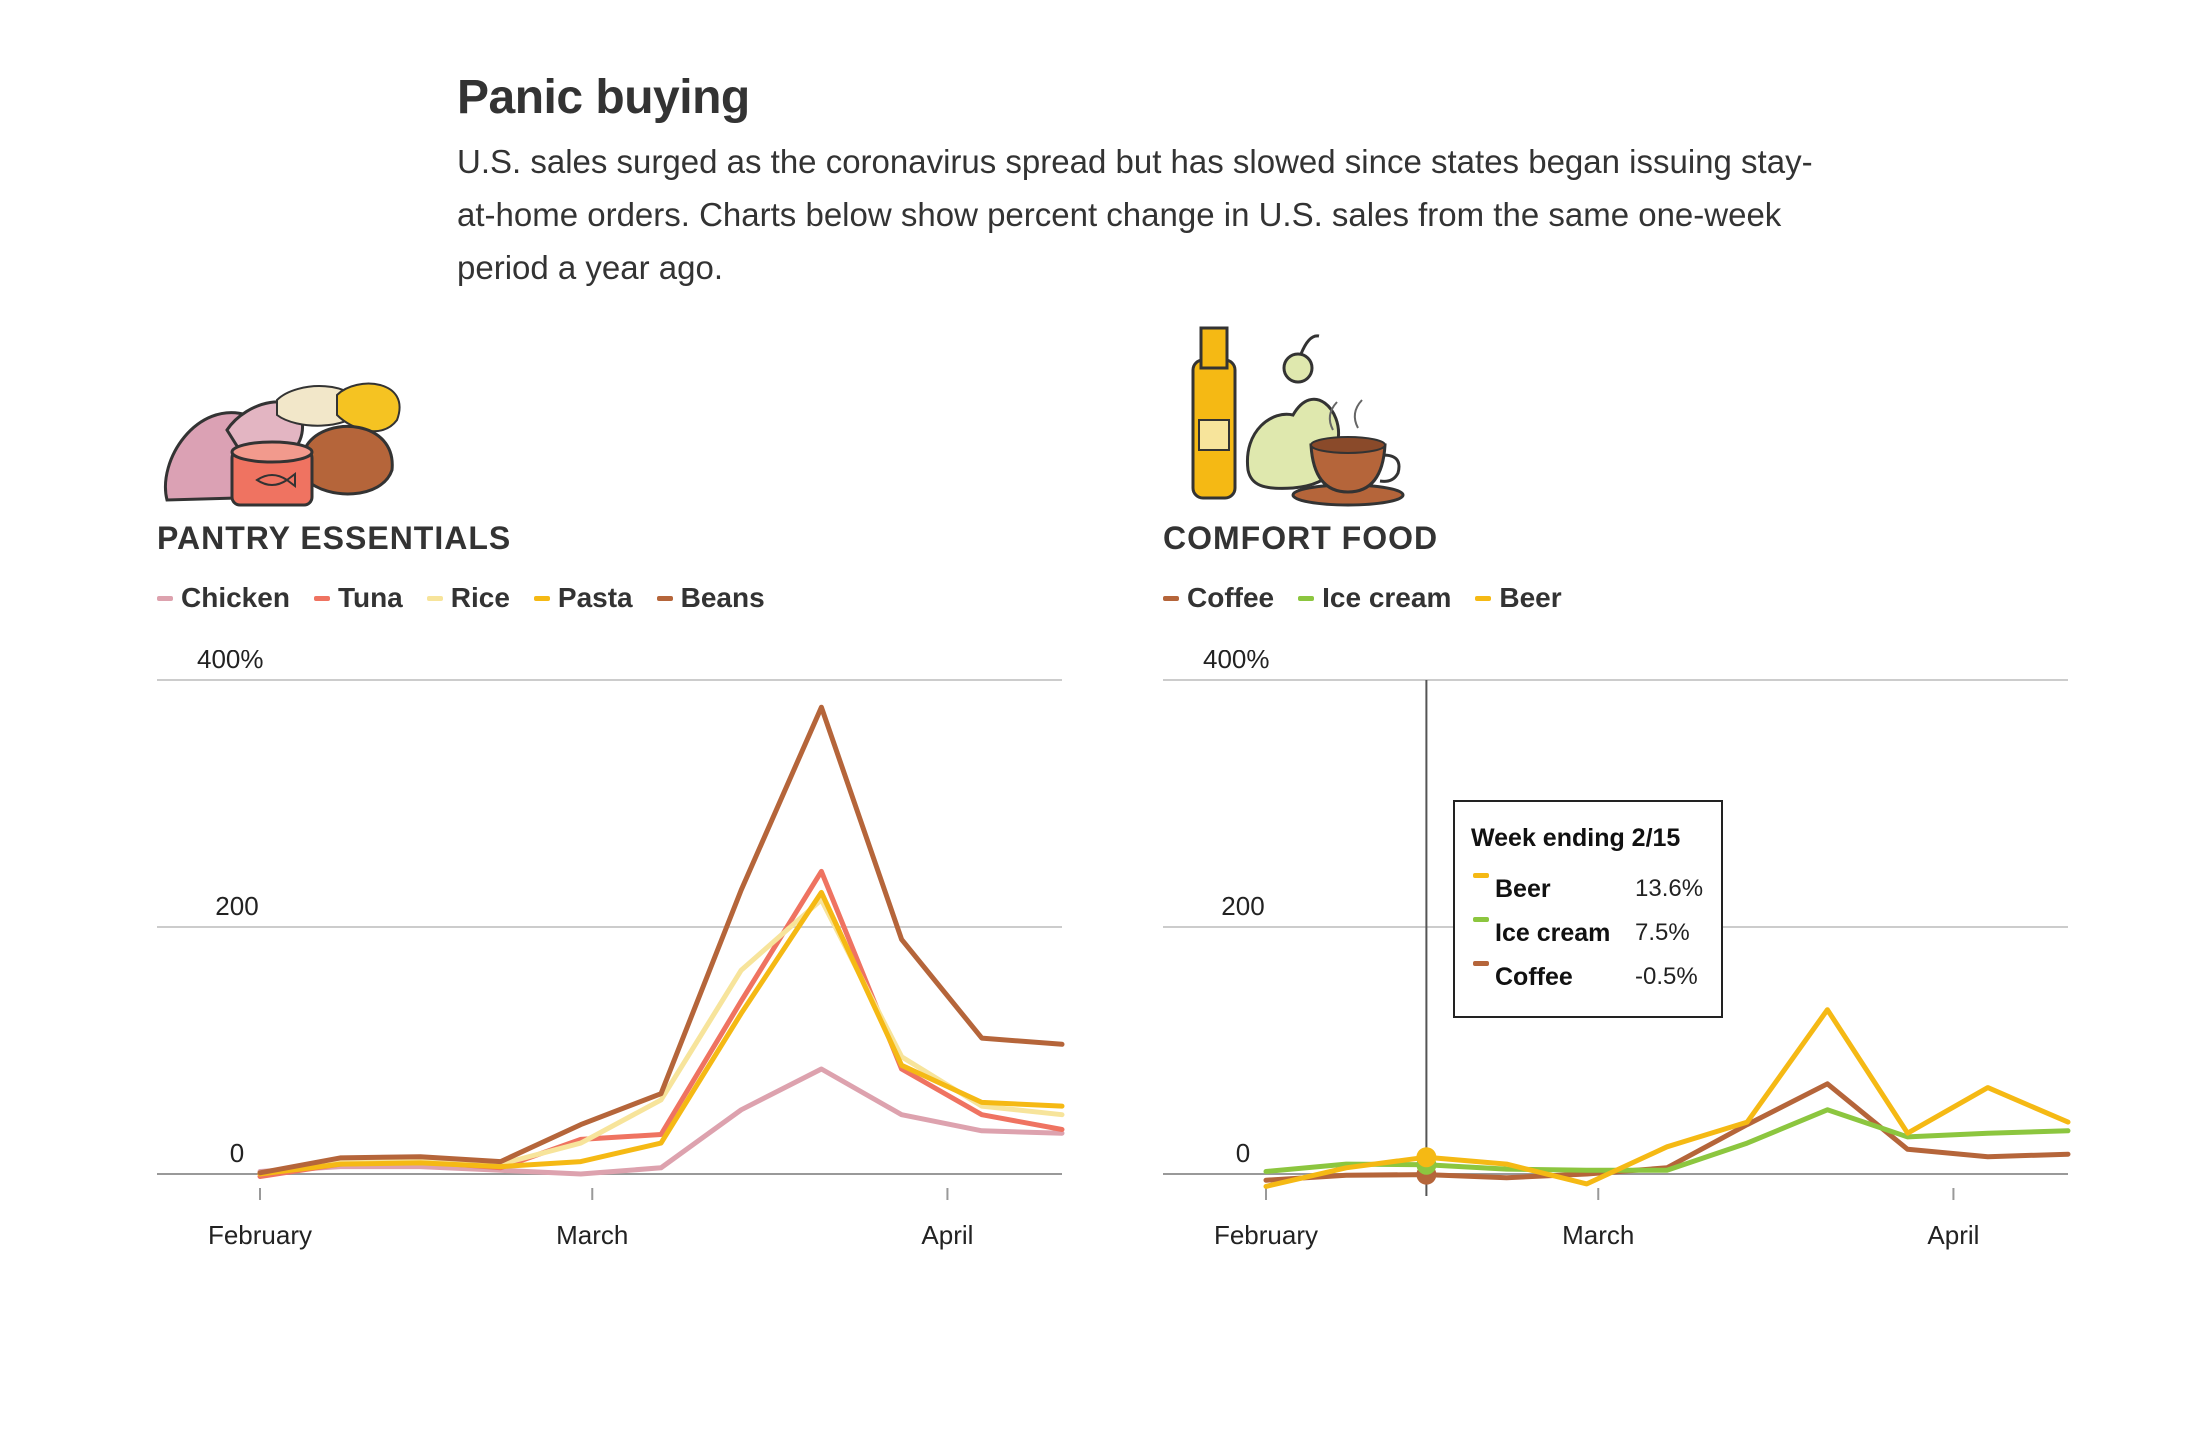 Image resolution: width=2205 pixels, height=1452 pixels. I want to click on panel-title: PANTRY ESSENTIALS, so click(334, 538).